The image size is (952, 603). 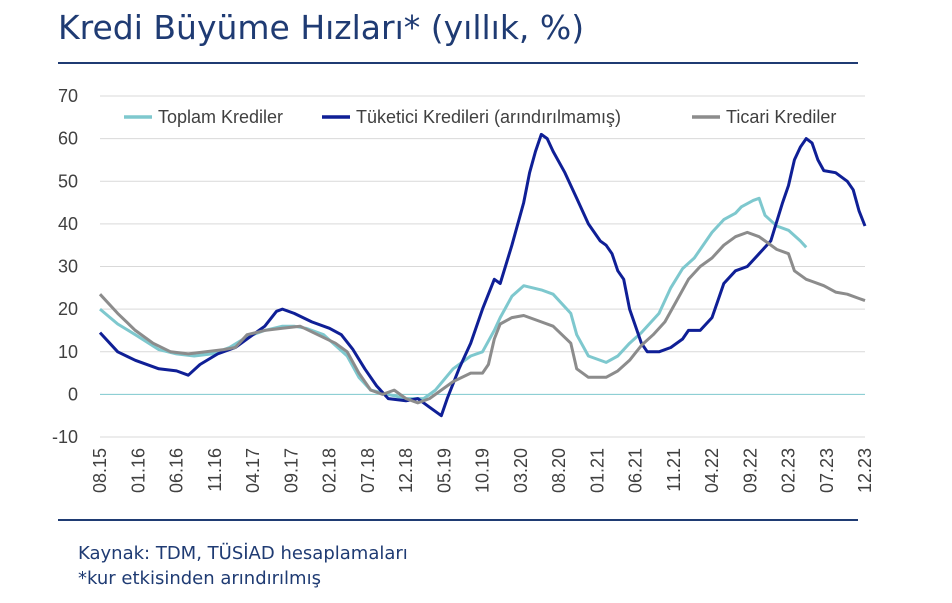 What do you see at coordinates (291, 470) in the screenshot?
I see `x-tick-label: 09.17` at bounding box center [291, 470].